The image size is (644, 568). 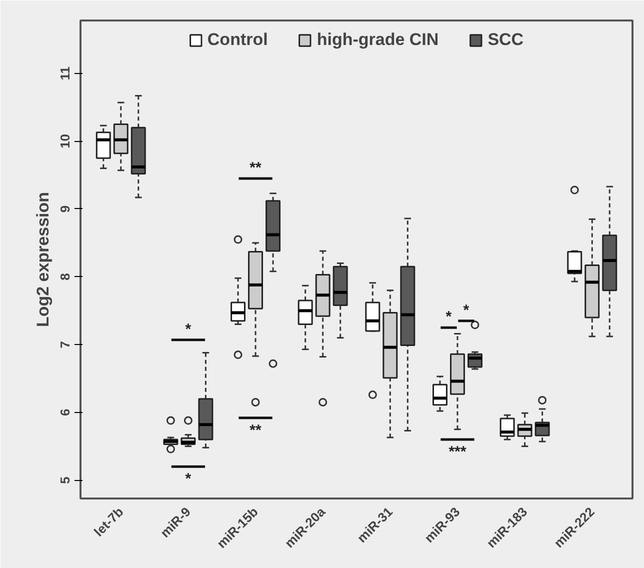 What do you see at coordinates (65, 412) in the screenshot?
I see `y-tick-label: 6` at bounding box center [65, 412].